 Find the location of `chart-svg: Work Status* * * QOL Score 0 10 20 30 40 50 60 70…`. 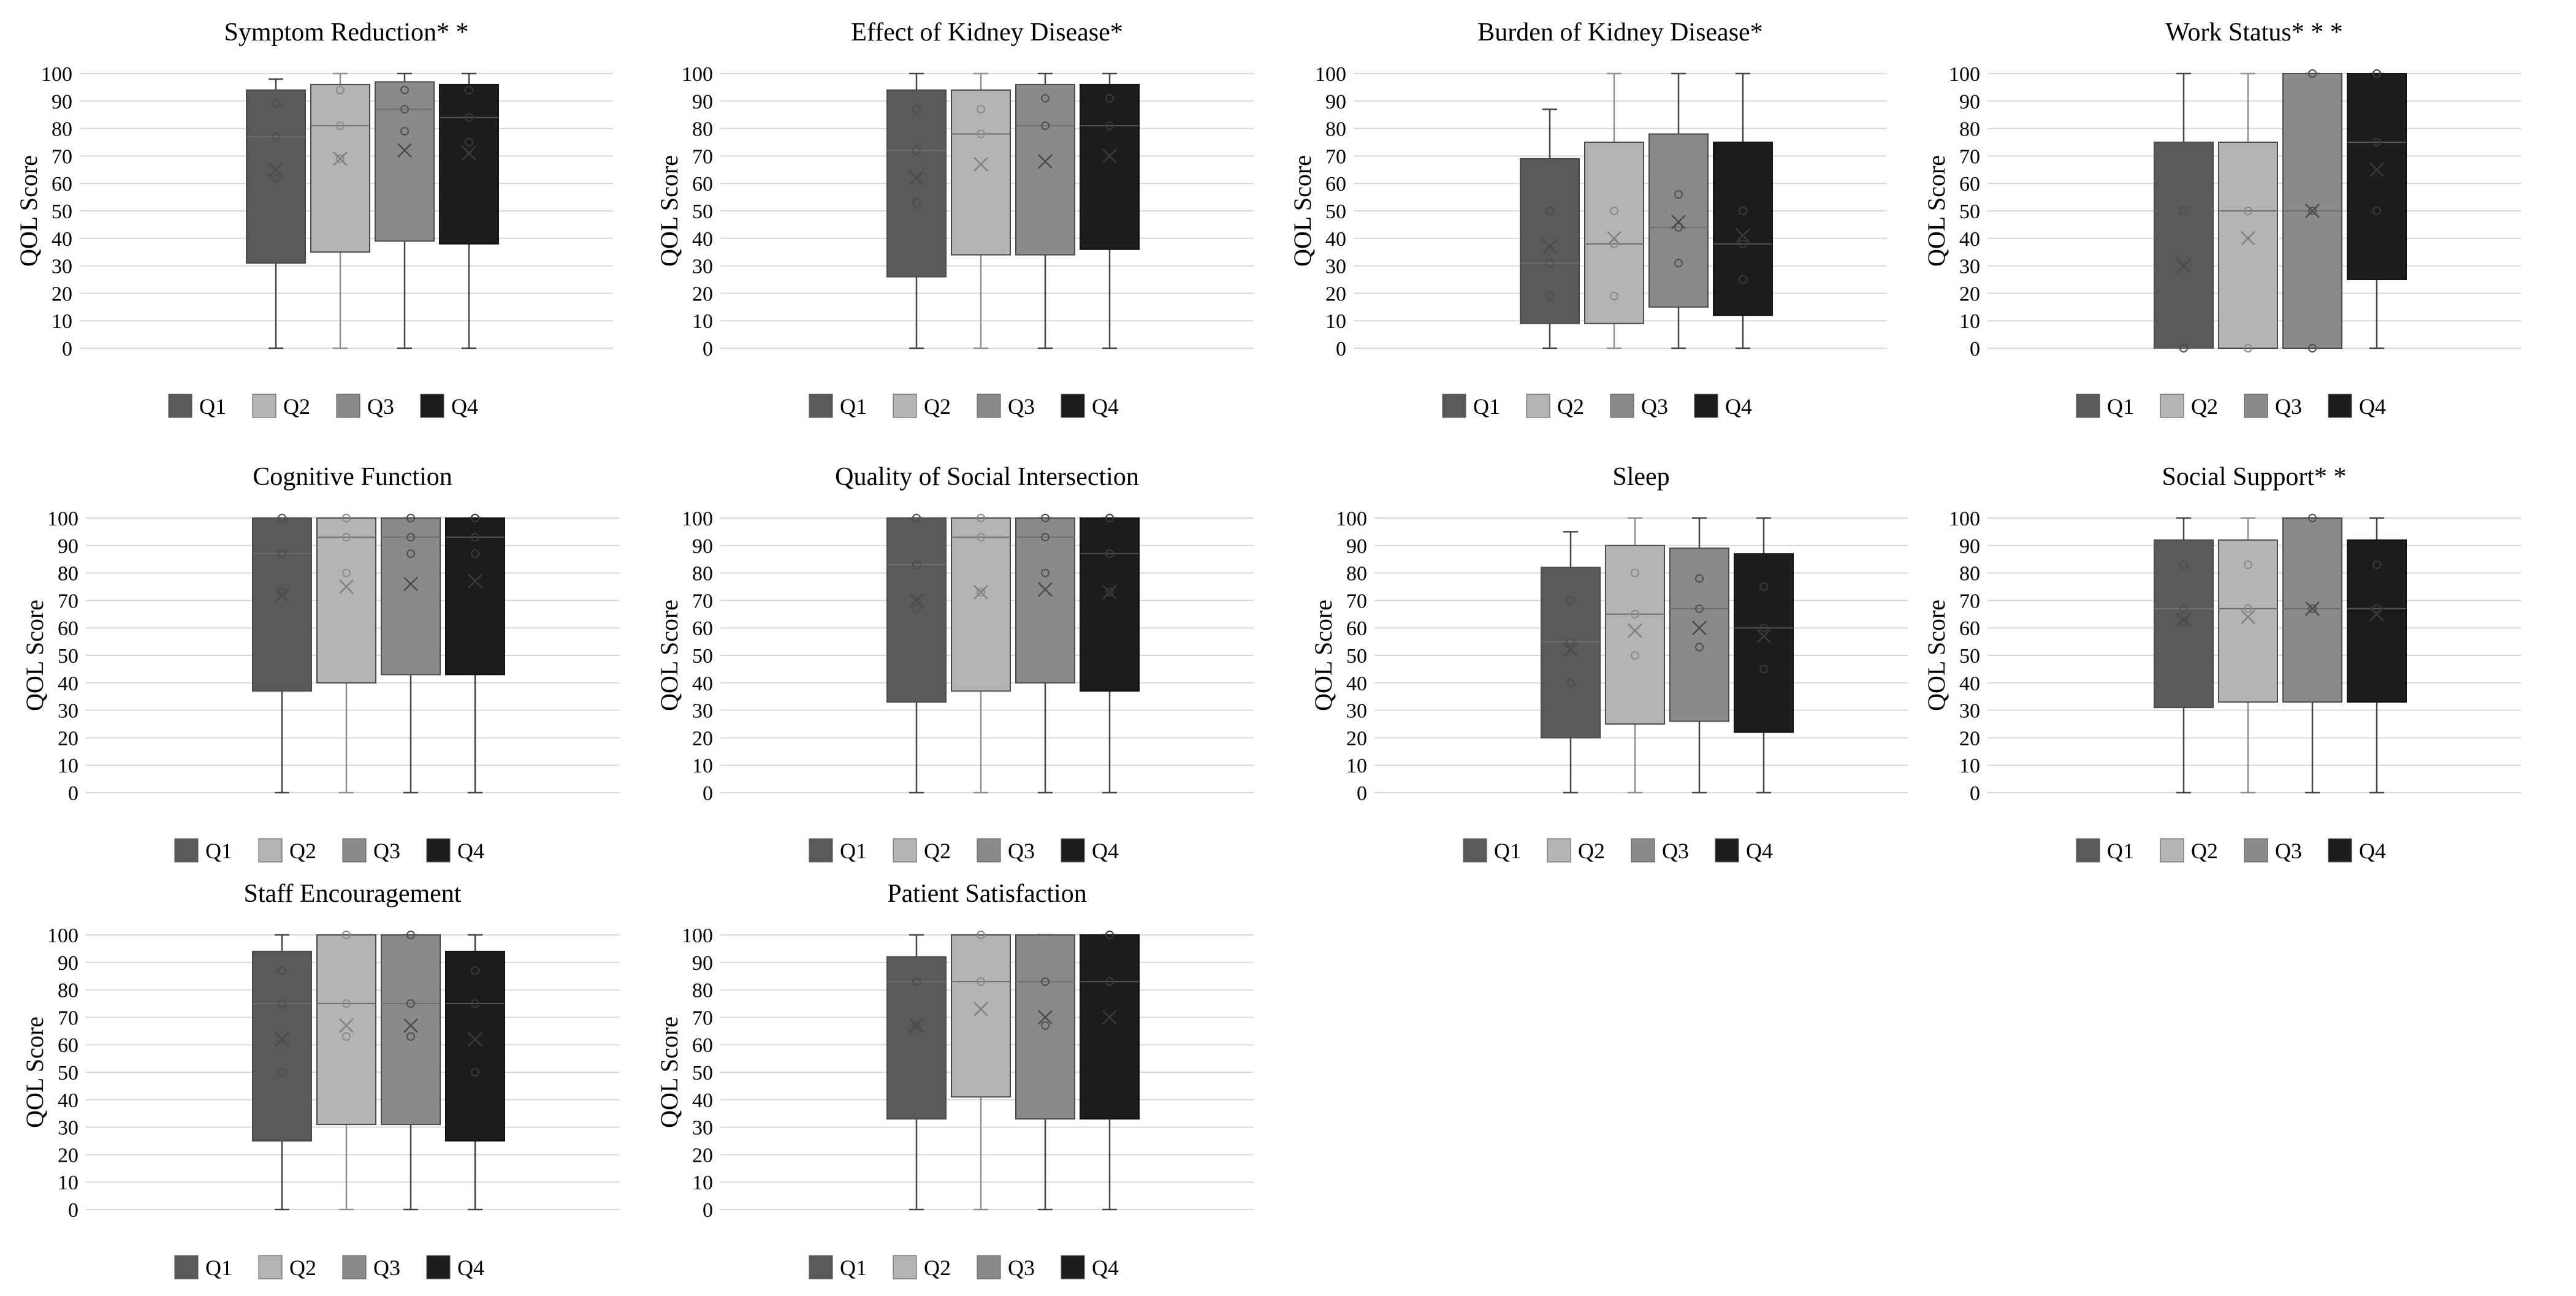

chart-svg: Work Status* * * QOL Score 0 10 20 30 40 50 60 70… is located at coordinates (2221, 219).